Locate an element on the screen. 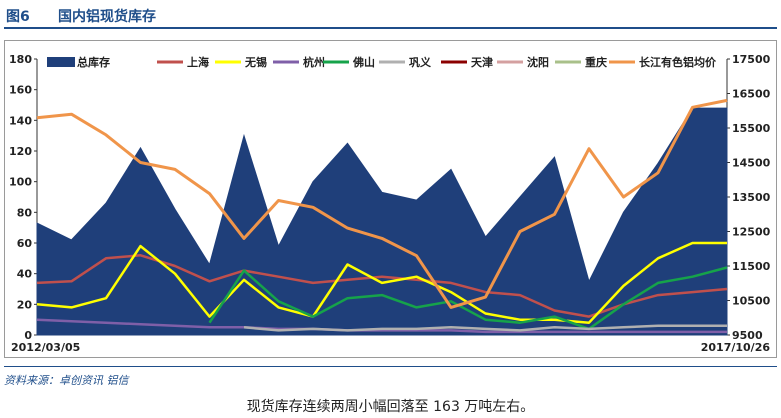  left-tick-label: 180 is located at coordinates (20, 59).